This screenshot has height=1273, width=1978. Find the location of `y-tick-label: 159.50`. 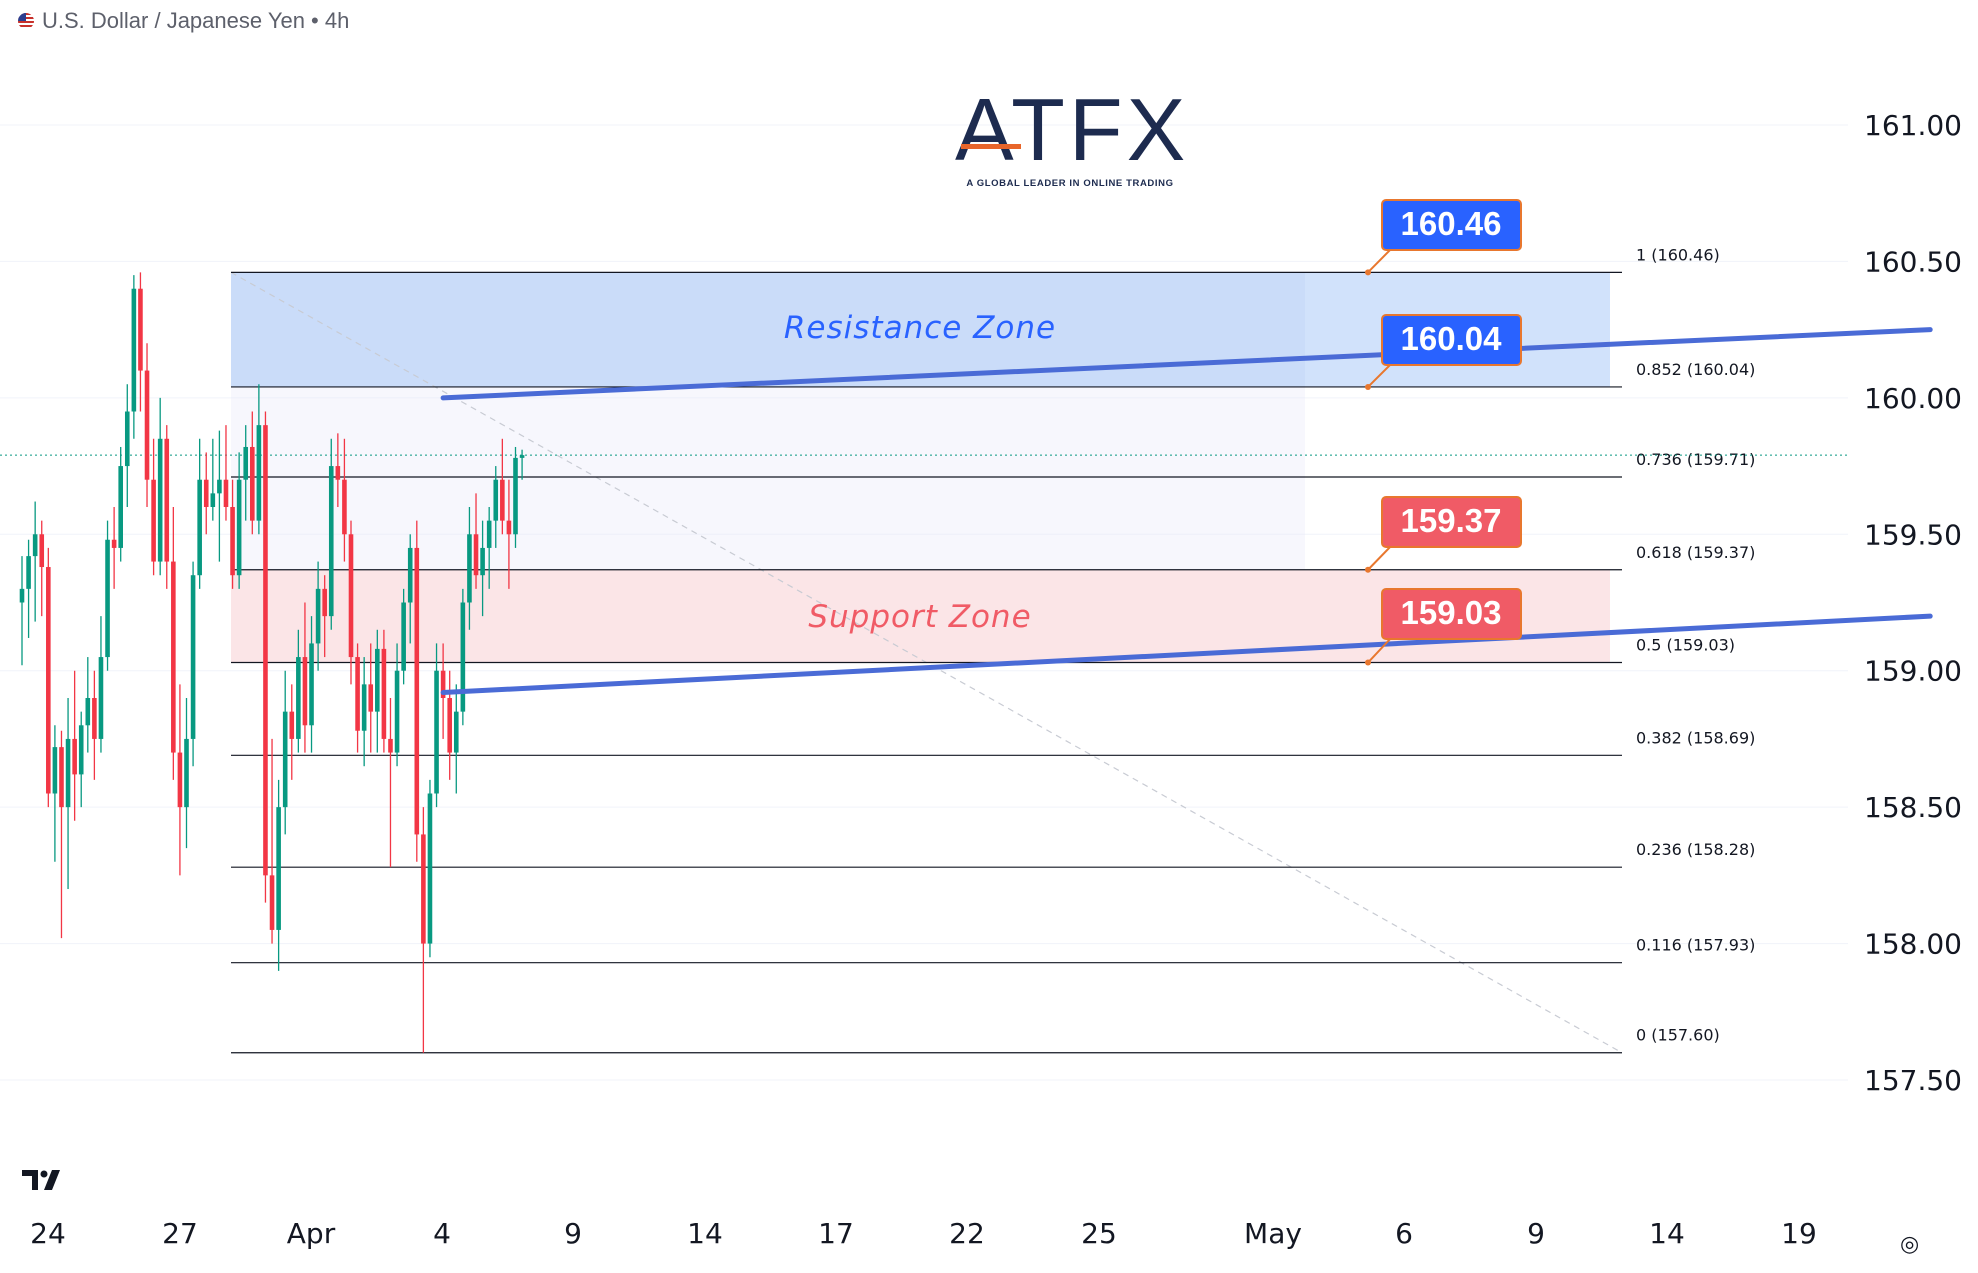

y-tick-label: 159.50 is located at coordinates (1913, 534).